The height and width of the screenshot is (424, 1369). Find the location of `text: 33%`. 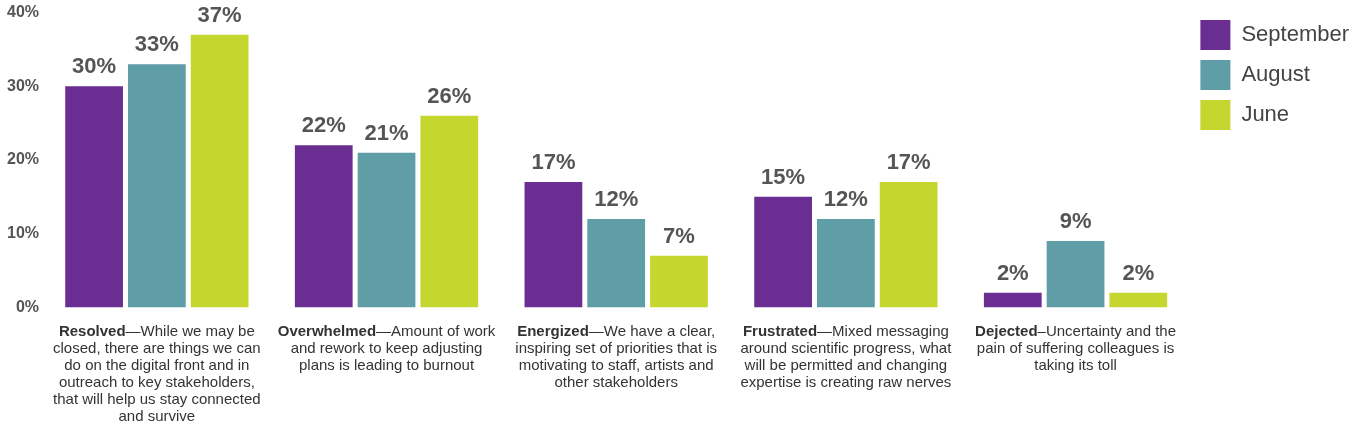

text: 33% is located at coordinates (156, 44).